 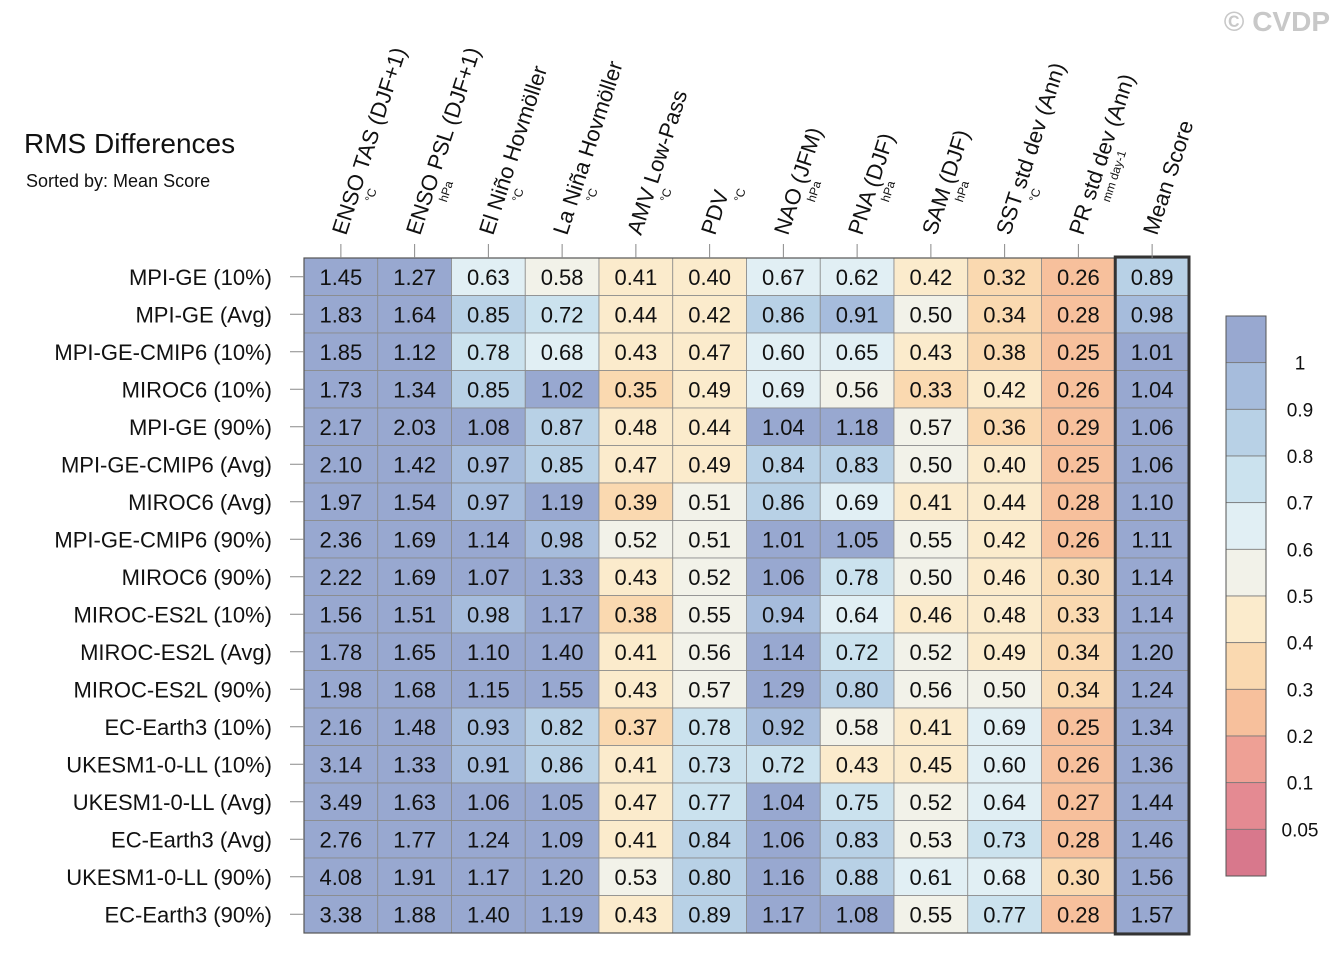 I want to click on cell-value-label: 0.28, so click(x=1078, y=914).